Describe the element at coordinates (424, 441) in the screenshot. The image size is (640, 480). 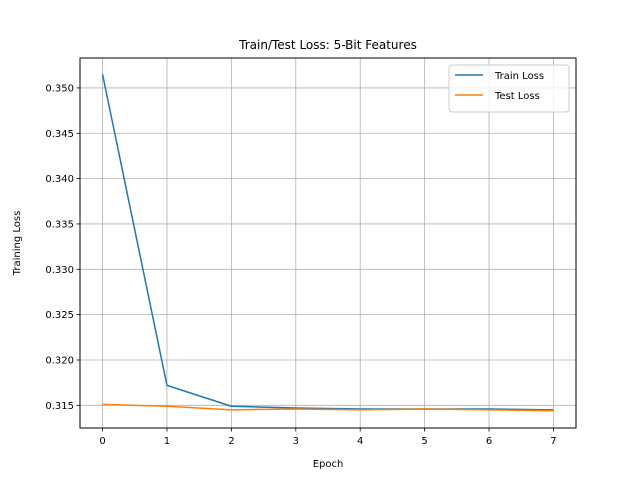
I see `x-tick-label: 5` at that location.